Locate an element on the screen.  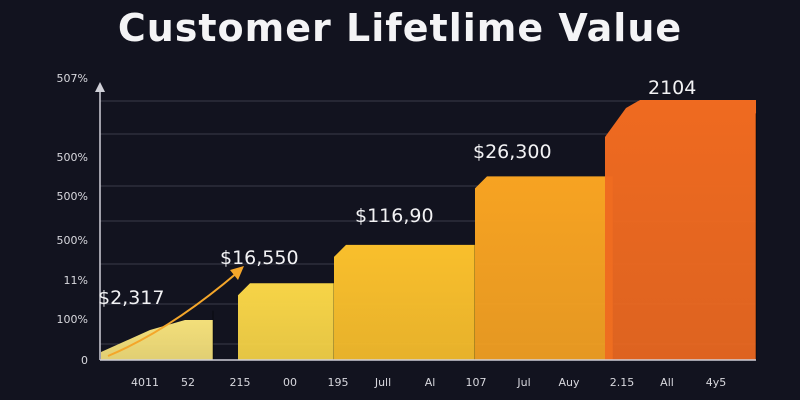
x-tick-label: 2.15 is located at coordinates (622, 382).